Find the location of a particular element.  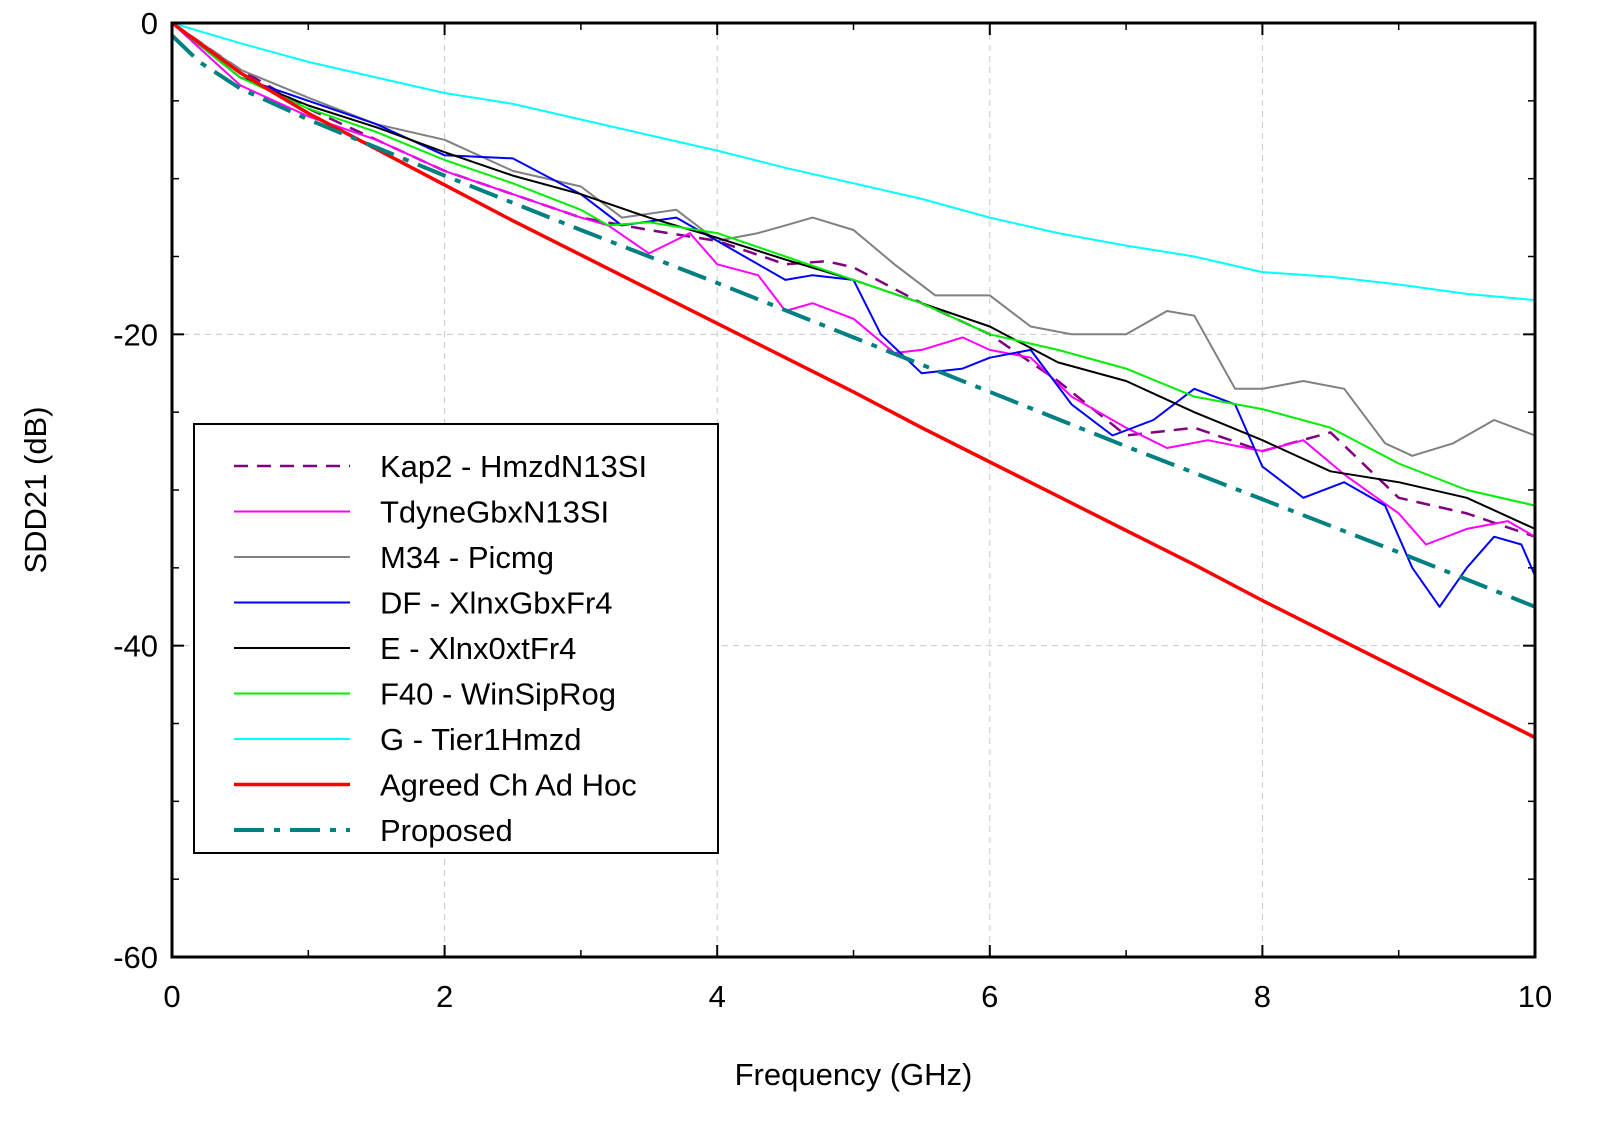

legend-label: TdyneGbxN13SI is located at coordinates (494, 512).